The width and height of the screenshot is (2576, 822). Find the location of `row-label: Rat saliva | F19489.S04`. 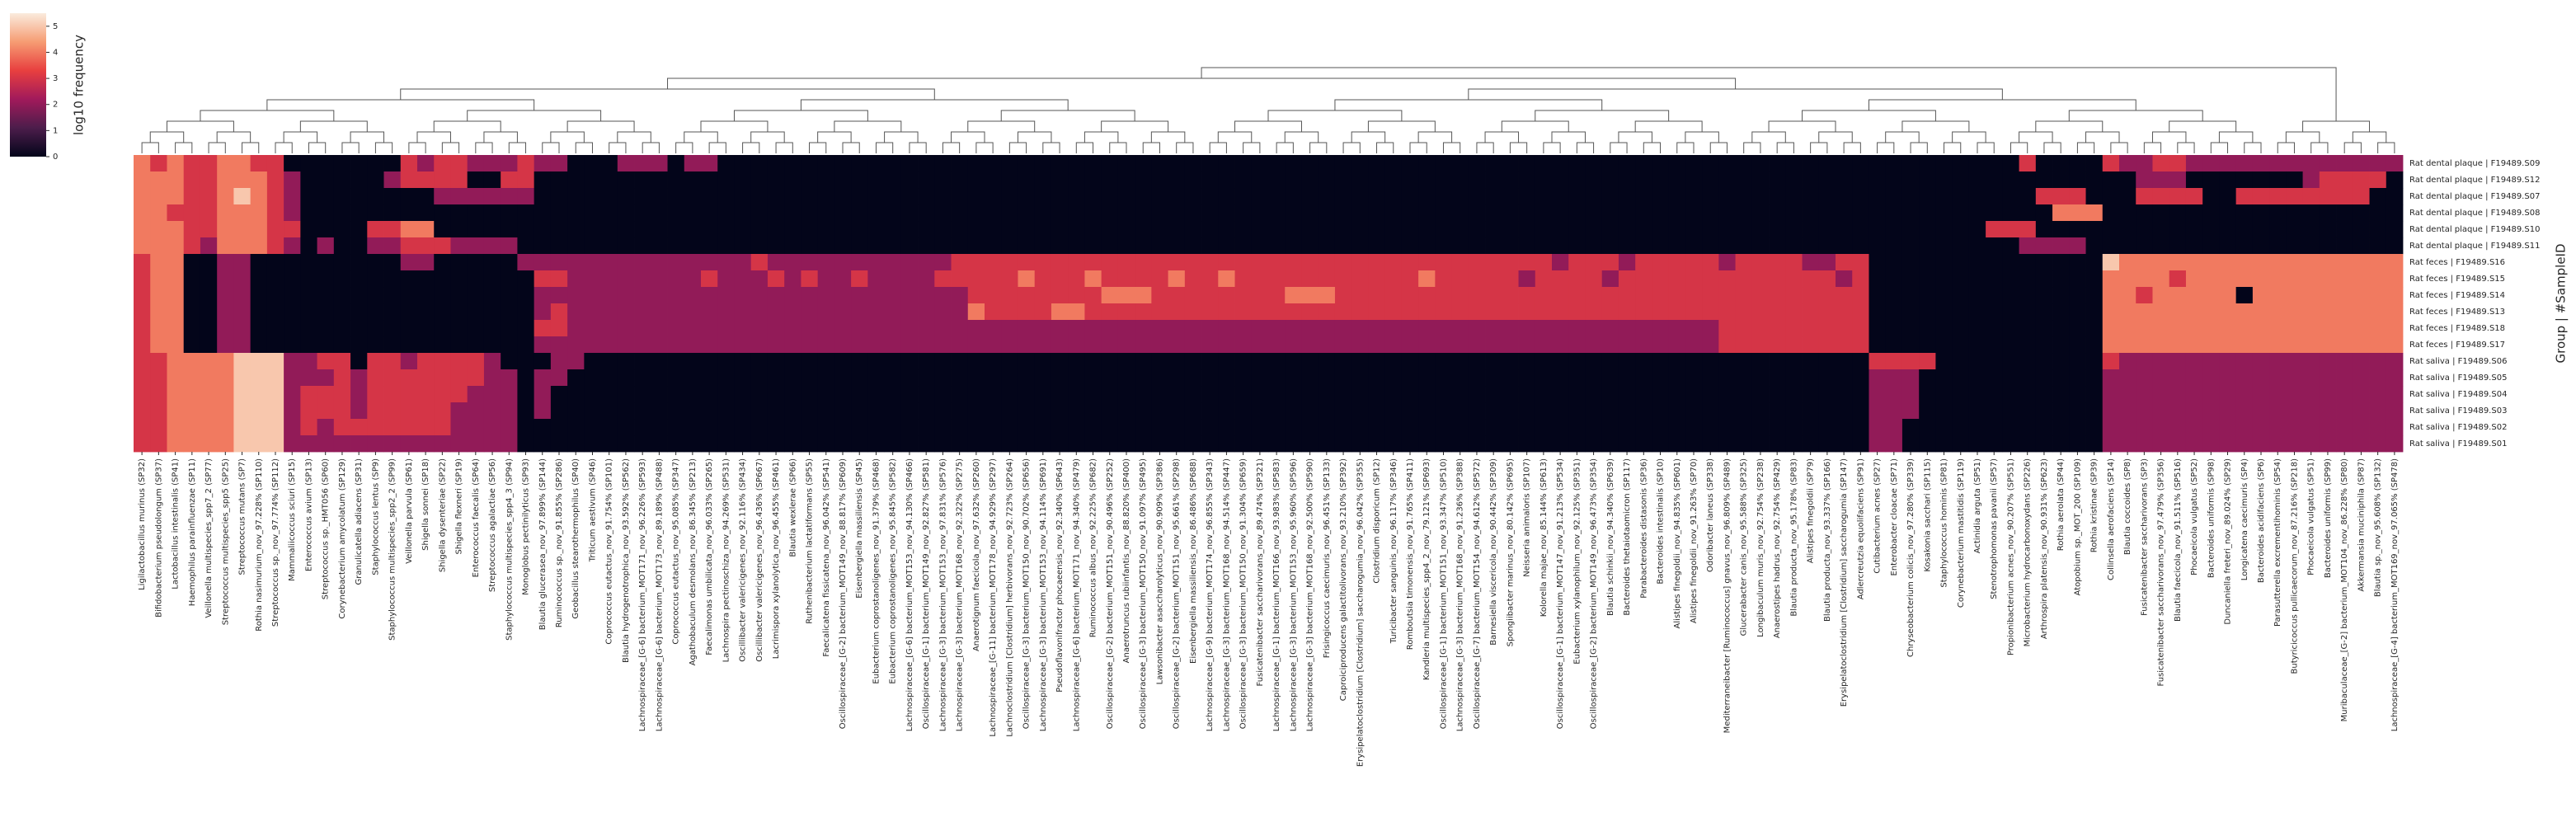

row-label: Rat saliva | F19489.S04 is located at coordinates (2458, 394).